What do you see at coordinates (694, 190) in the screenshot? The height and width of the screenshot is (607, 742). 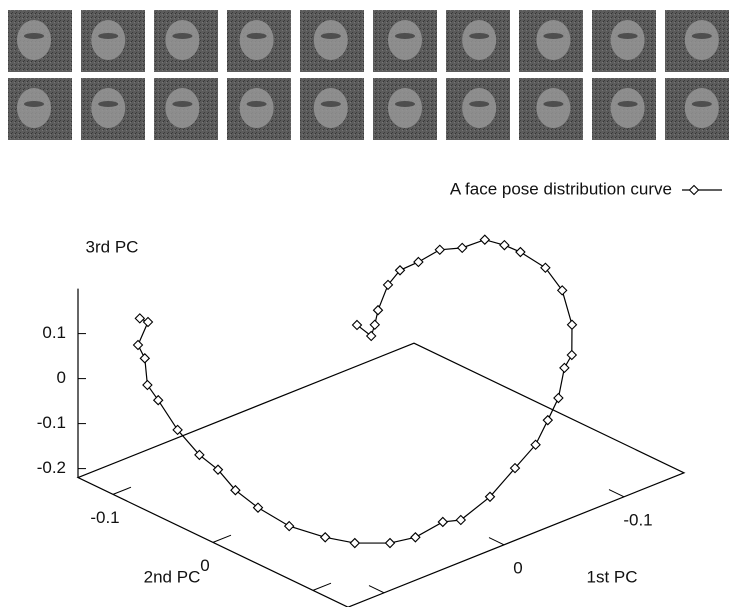 I see `legend-marker` at bounding box center [694, 190].